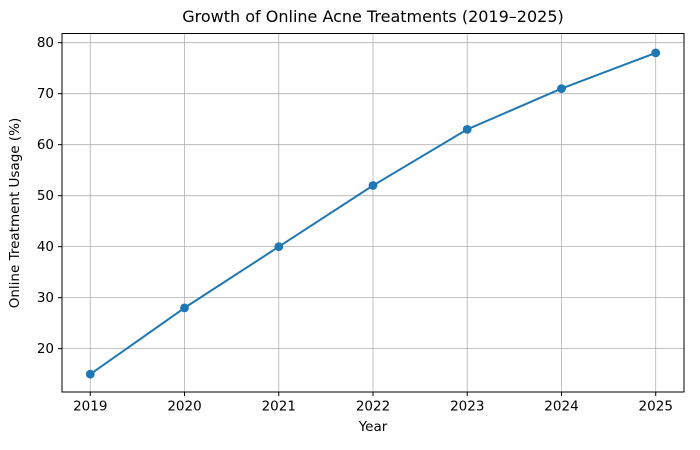 The height and width of the screenshot is (450, 700). Describe the element at coordinates (373, 427) in the screenshot. I see `x-axis-label: Year` at that location.